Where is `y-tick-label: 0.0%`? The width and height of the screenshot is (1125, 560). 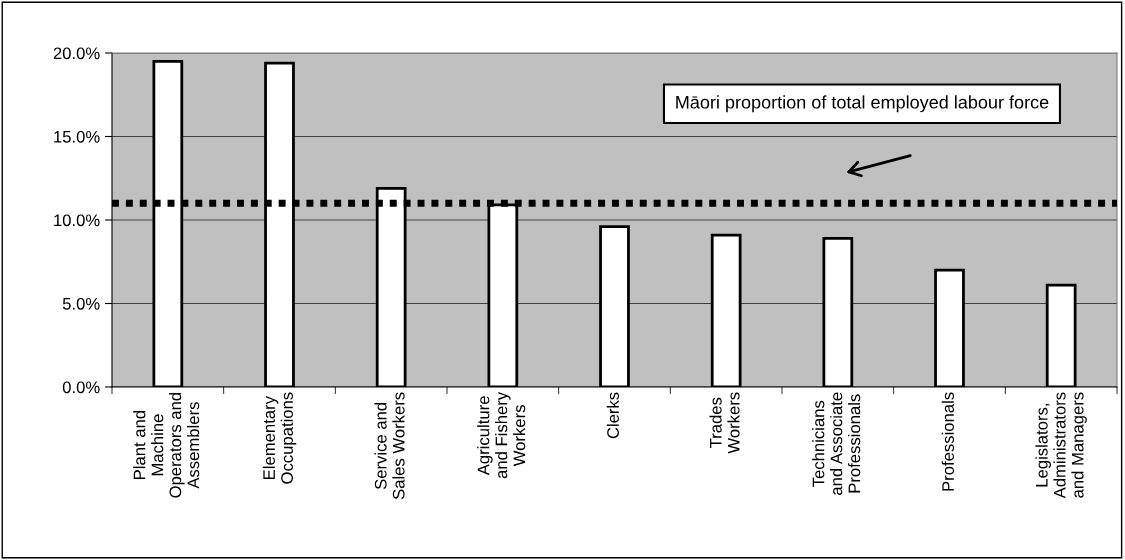
y-tick-label: 0.0% is located at coordinates (81, 387).